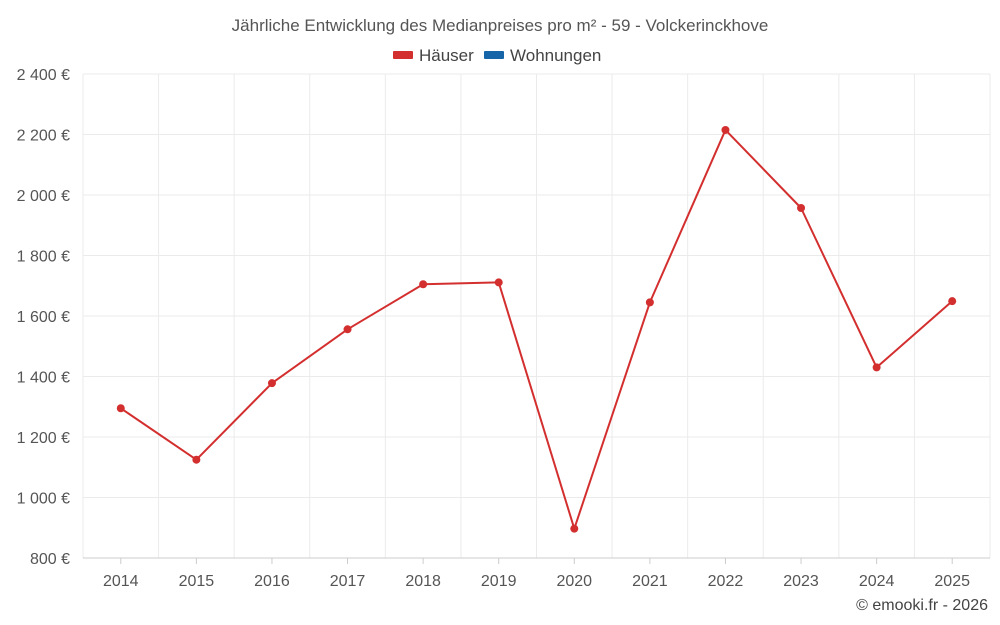 The image size is (1000, 625). Describe the element at coordinates (650, 581) in the screenshot. I see `x-tick-label: 2021` at that location.